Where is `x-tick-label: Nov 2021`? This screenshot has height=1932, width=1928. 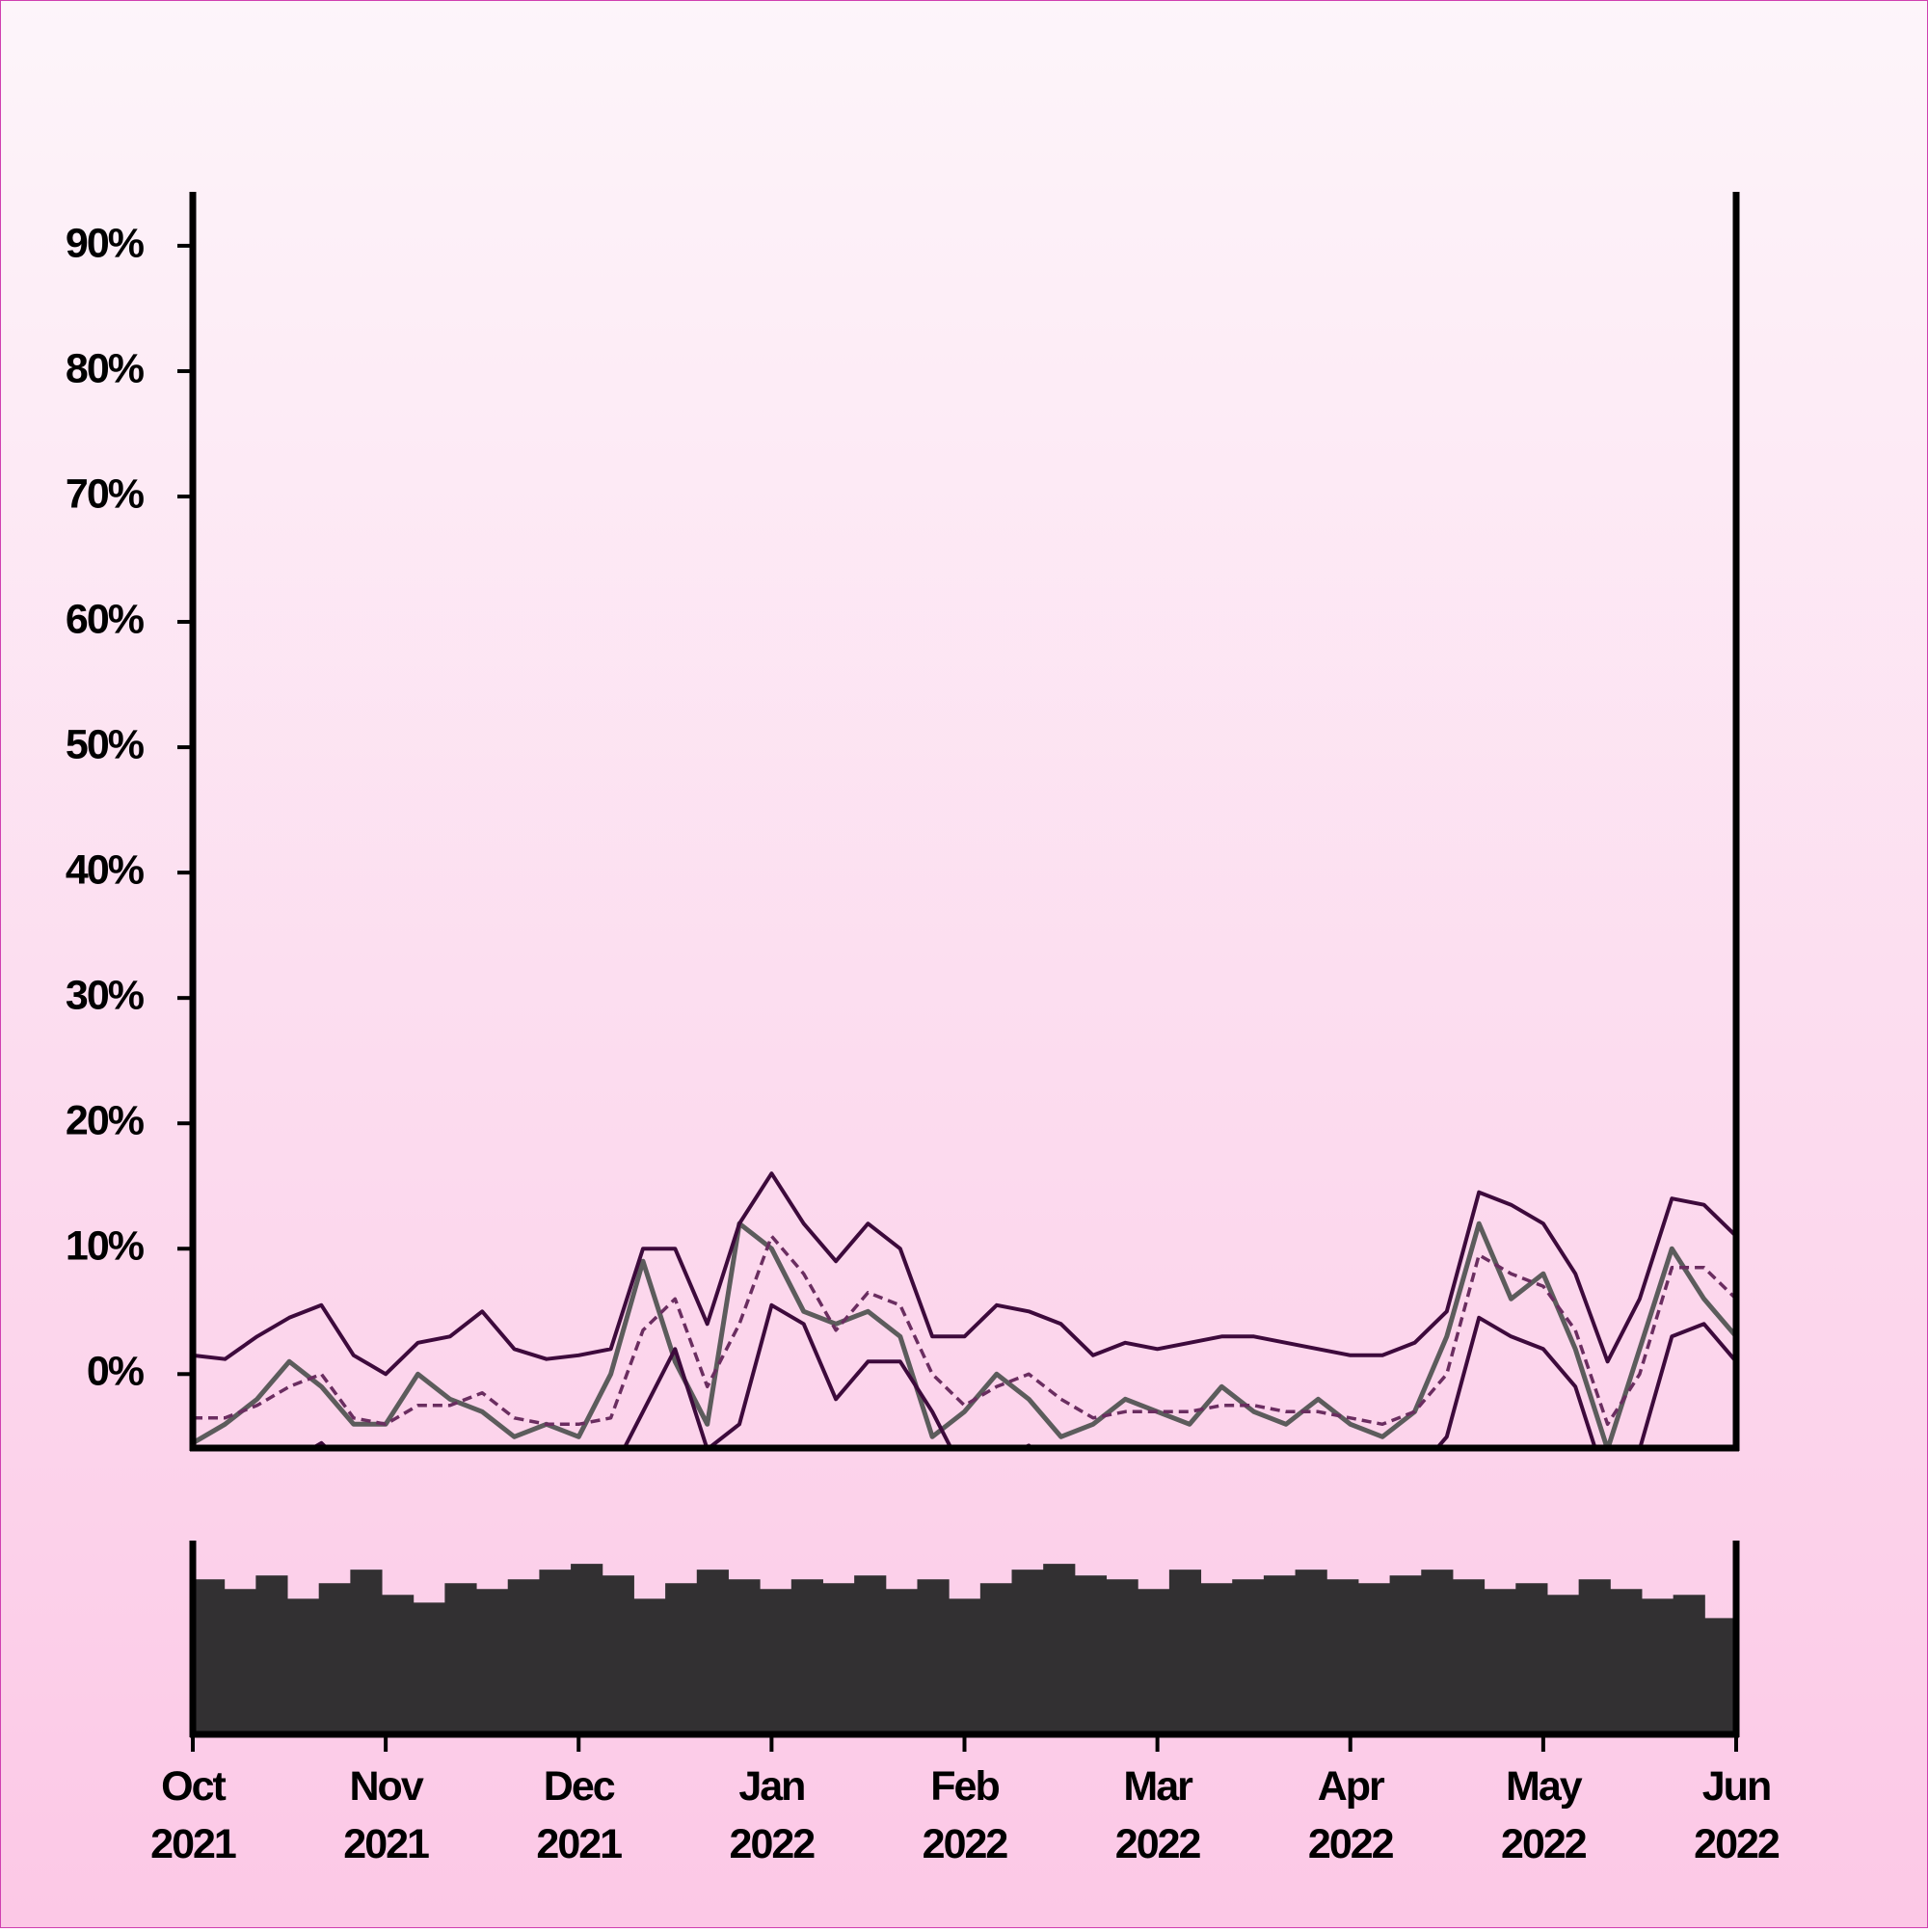
x-tick-label: Nov 2021 is located at coordinates (386, 1815).